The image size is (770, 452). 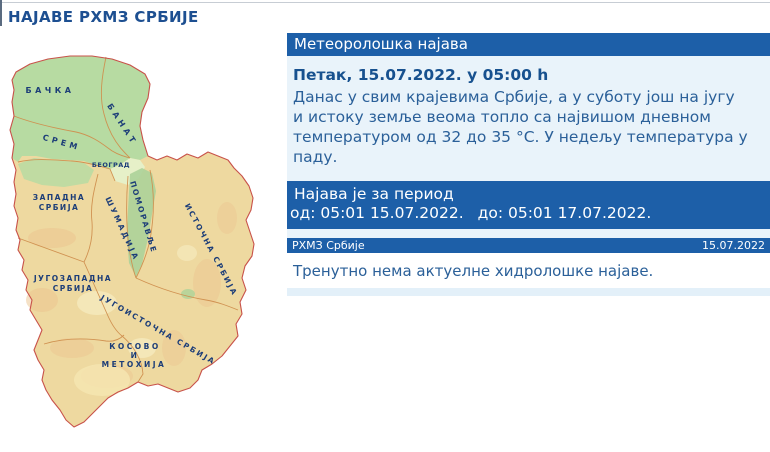 What do you see at coordinates (733, 245) in the screenshot?
I see `source-date: 15.07.2022` at bounding box center [733, 245].